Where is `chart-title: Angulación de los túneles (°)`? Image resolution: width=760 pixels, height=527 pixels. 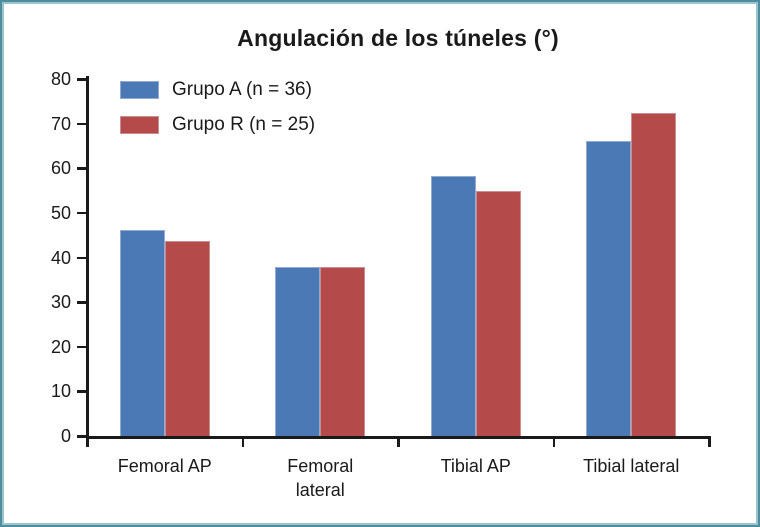 chart-title: Angulación de los túneles (°) is located at coordinates (398, 38).